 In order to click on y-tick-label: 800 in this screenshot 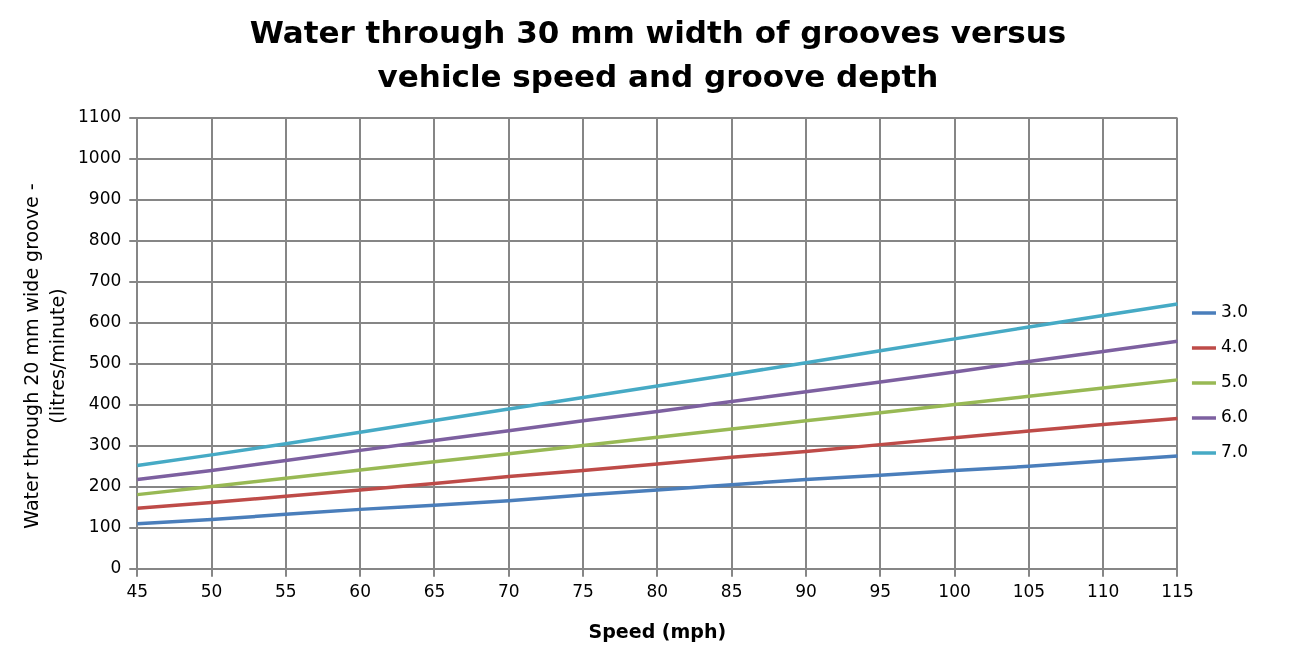, I will do `click(105, 239)`.